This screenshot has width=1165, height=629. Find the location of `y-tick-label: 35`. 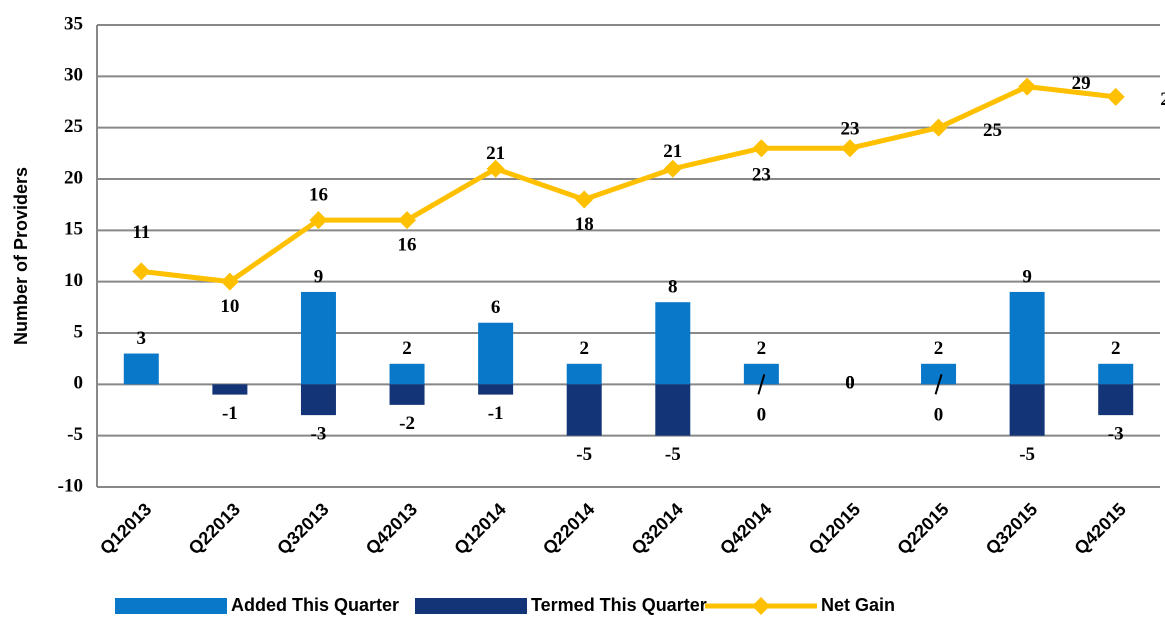

y-tick-label: 35 is located at coordinates (73, 23).